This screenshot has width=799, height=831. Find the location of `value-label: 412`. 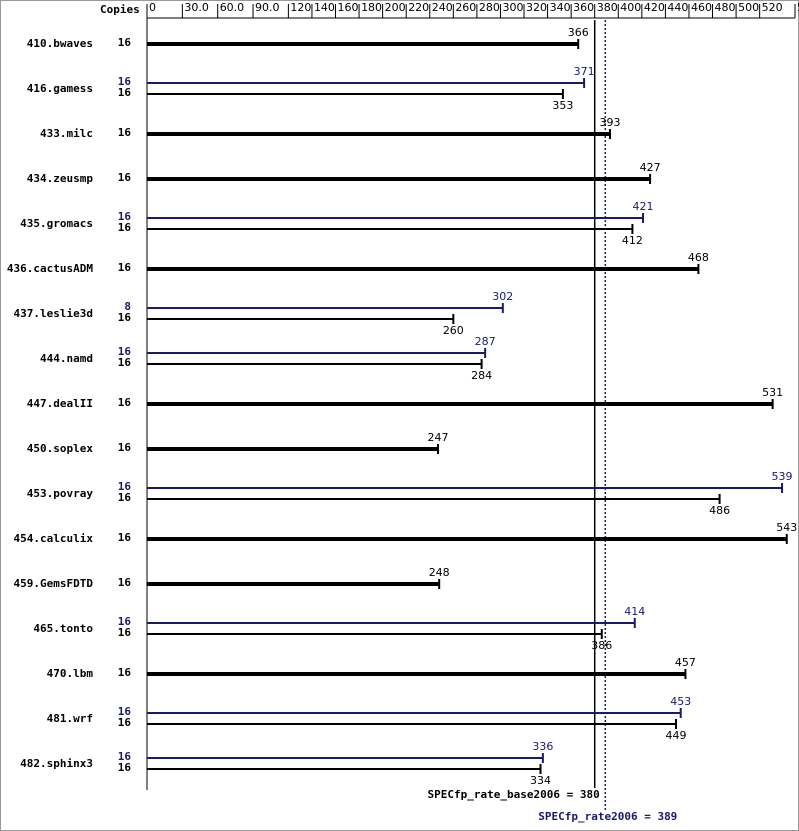

value-label: 412 is located at coordinates (632, 240).